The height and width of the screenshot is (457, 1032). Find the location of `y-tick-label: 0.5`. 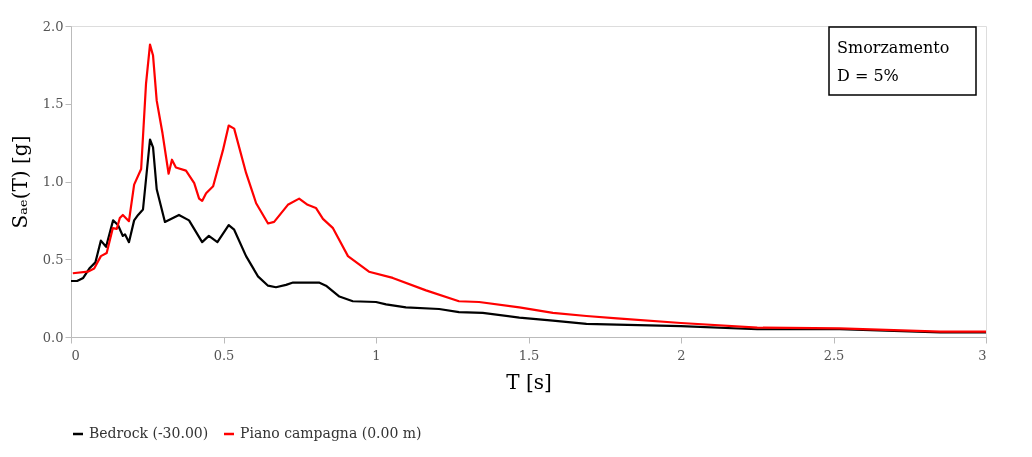

y-tick-label: 0.5 is located at coordinates (53, 259).